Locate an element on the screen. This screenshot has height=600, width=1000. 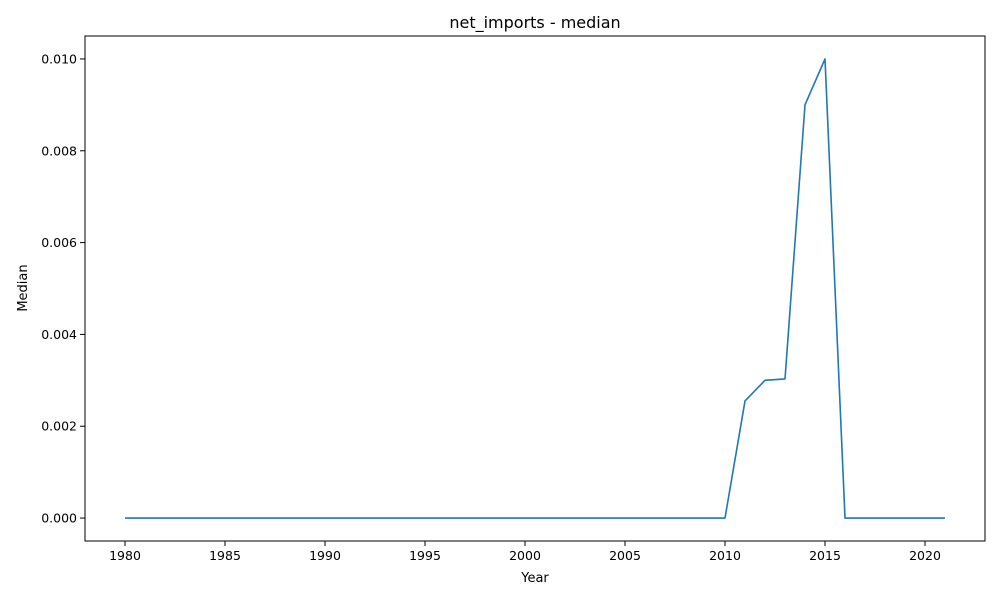
x-tick-label: 1990 is located at coordinates (325, 555).